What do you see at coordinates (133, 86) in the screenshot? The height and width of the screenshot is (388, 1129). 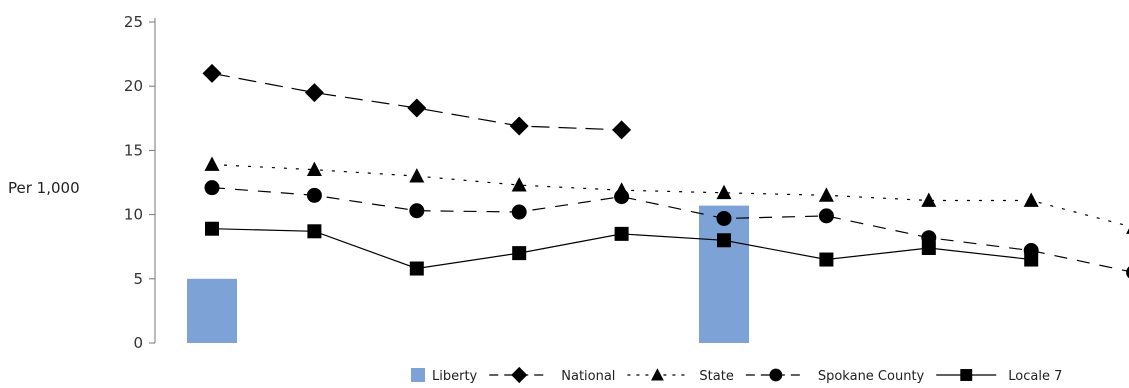 I see `y-tick-label: 20` at bounding box center [133, 86].